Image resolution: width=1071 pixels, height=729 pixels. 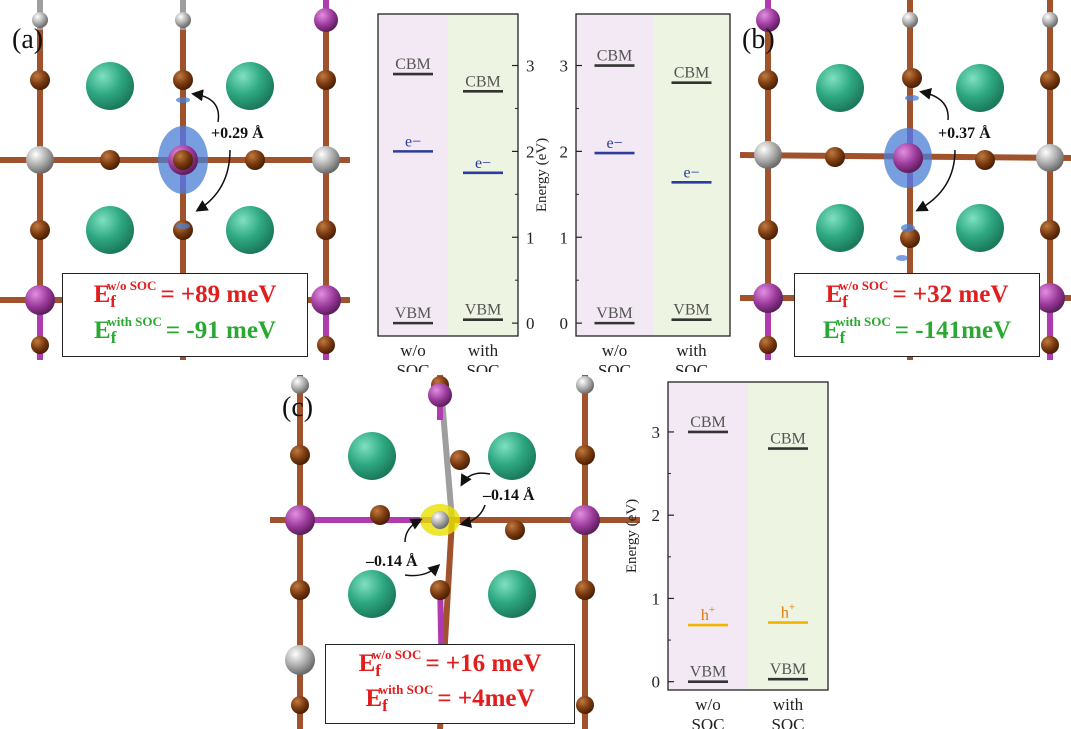 What do you see at coordinates (185, 294) in the screenshot?
I see `formation-energy-wo-soc: Efw/o SOC = +89 meV` at bounding box center [185, 294].